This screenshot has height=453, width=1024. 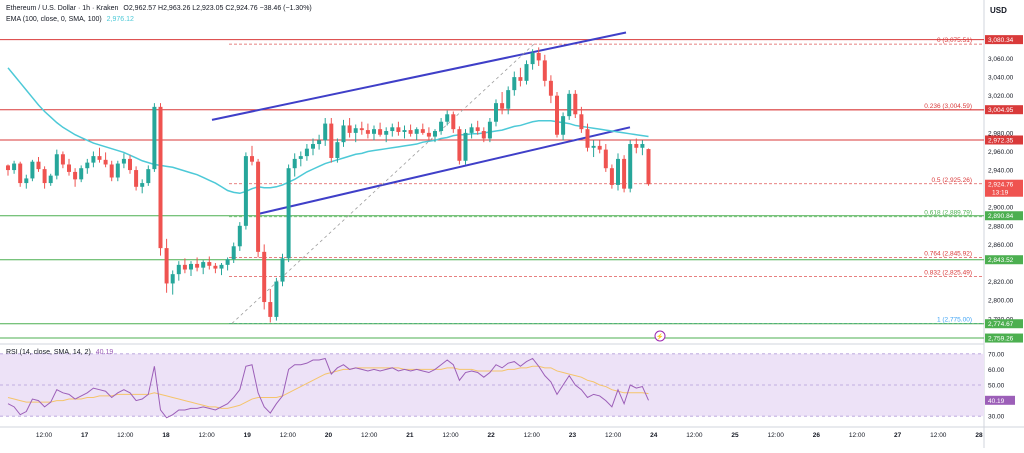 I want to click on fib-level-label: 0.764 (2,845.92), so click(x=948, y=253).